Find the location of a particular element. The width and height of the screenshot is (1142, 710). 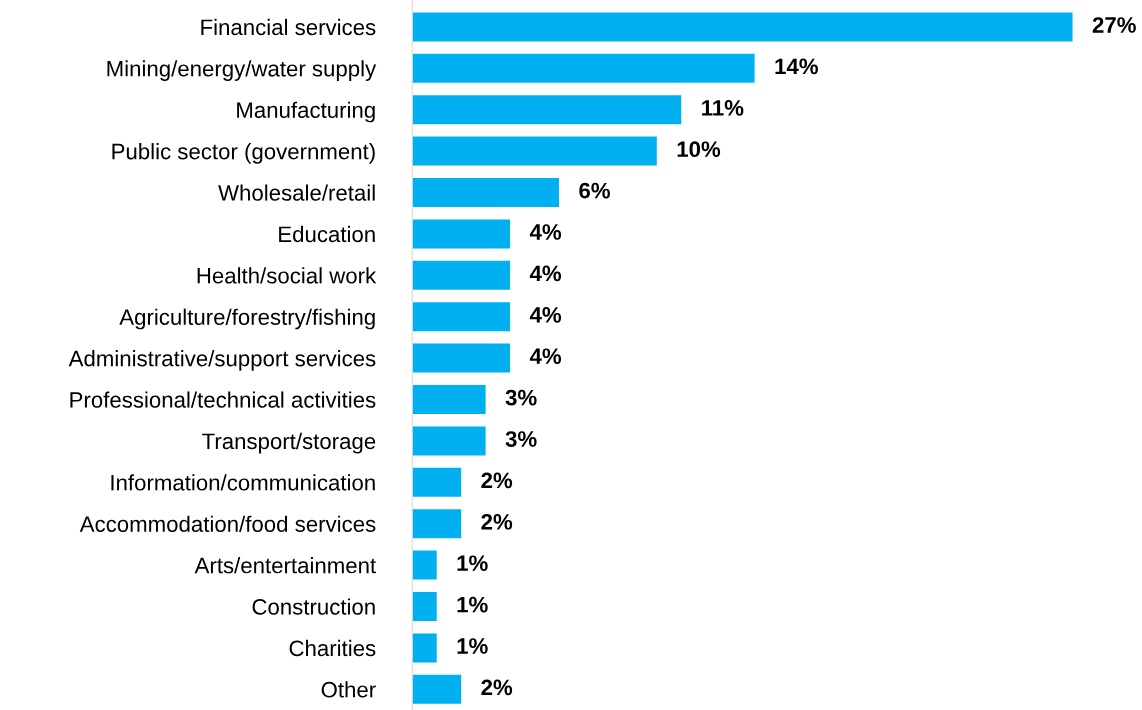

y-tick-label: Transport/storage is located at coordinates (289, 443).